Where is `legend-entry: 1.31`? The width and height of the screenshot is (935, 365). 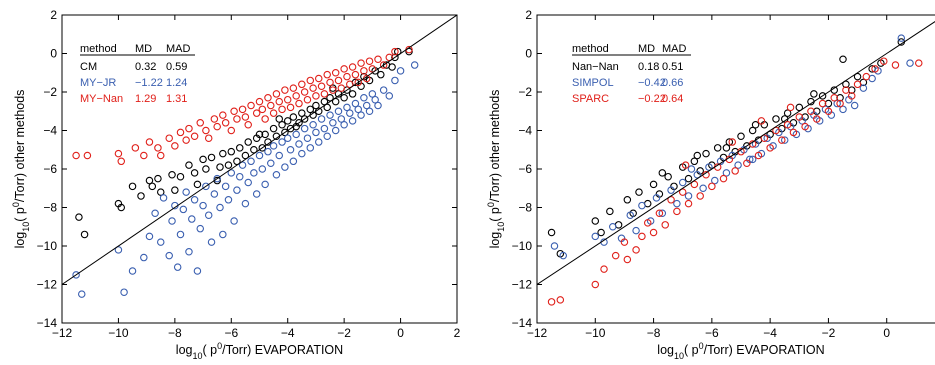
legend-entry: 1.31 is located at coordinates (176, 99).